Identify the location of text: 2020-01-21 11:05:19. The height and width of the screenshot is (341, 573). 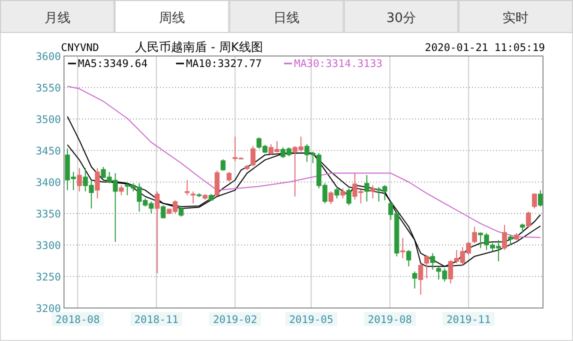
(484, 48).